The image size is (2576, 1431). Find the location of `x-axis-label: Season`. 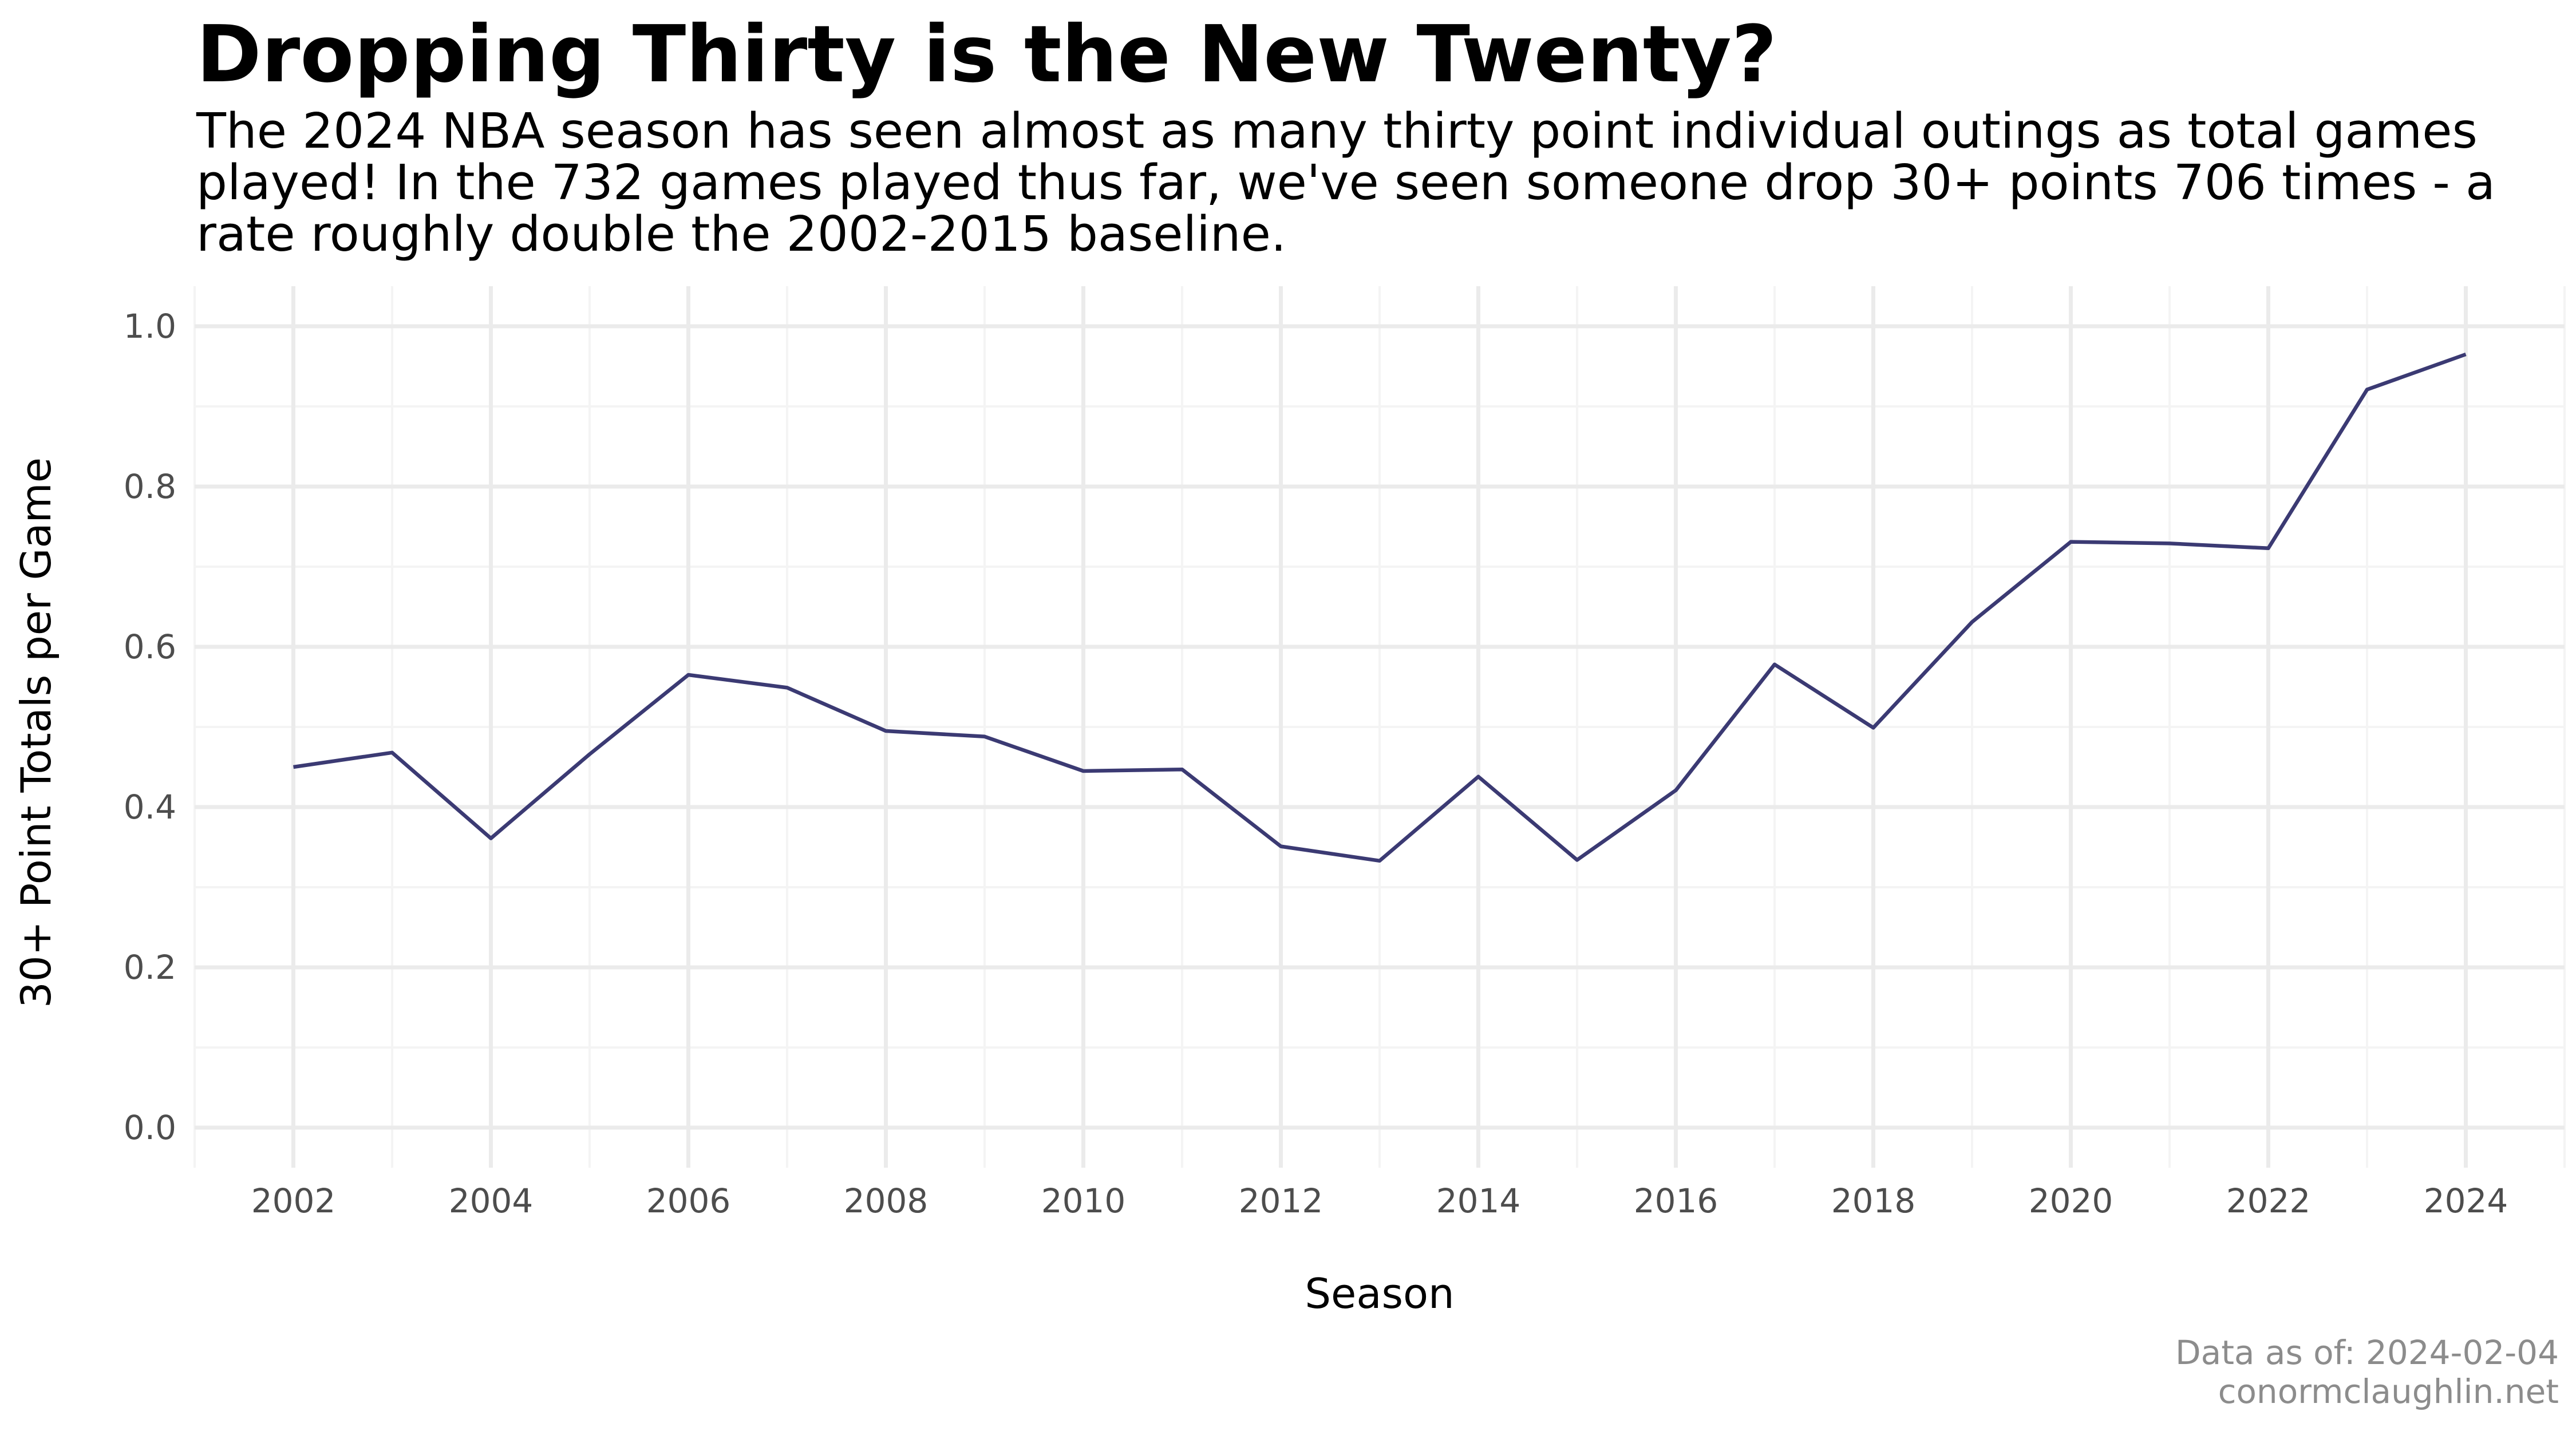

x-axis-label: Season is located at coordinates (1379, 1294).